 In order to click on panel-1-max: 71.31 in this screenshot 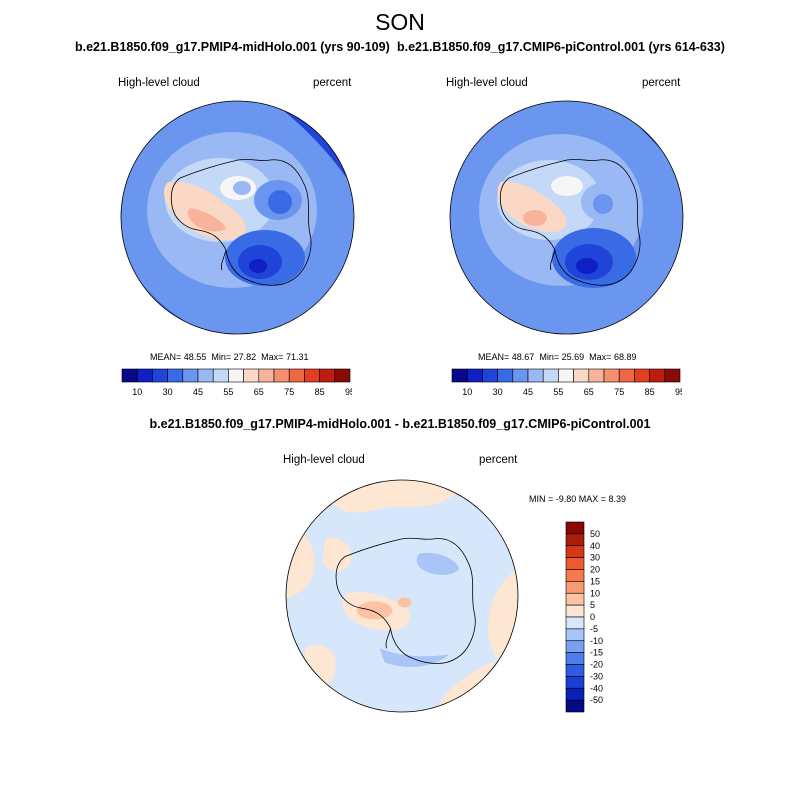, I will do `click(297, 357)`.